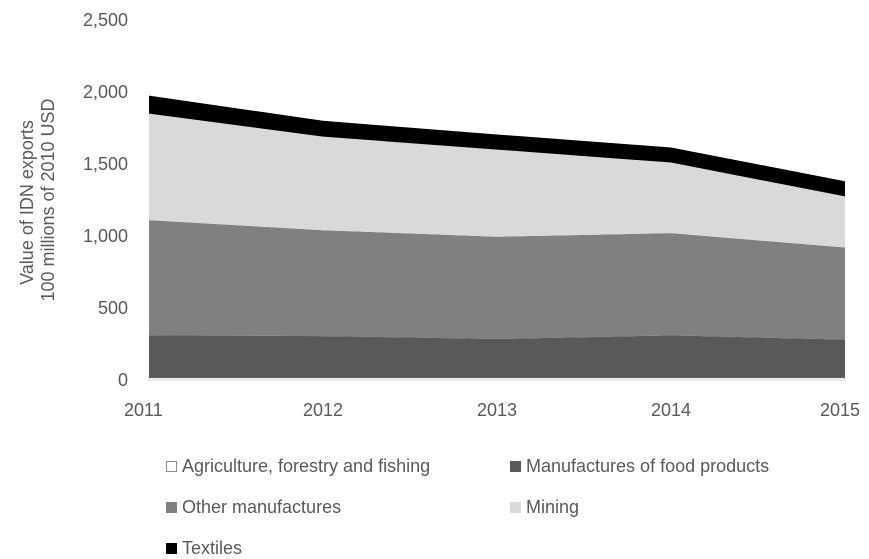 The height and width of the screenshot is (559, 869). Describe the element at coordinates (262, 507) in the screenshot. I see `legend-label: Other manufactures` at that location.